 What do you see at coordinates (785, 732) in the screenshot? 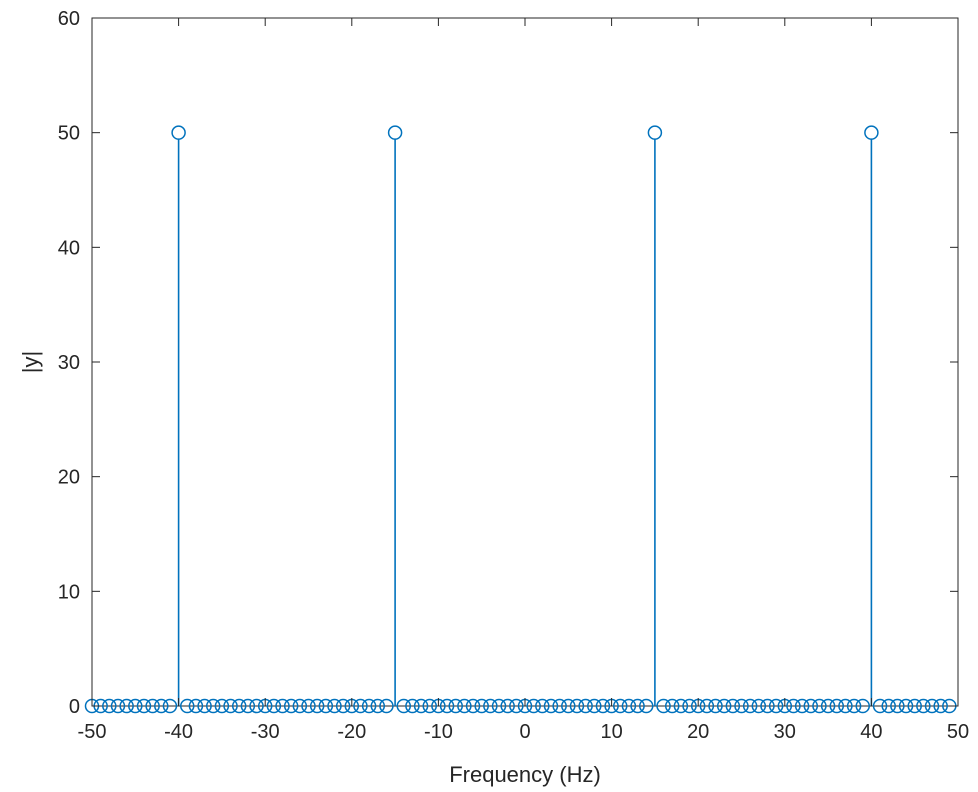
I see `x-tick-label: 30` at bounding box center [785, 732].